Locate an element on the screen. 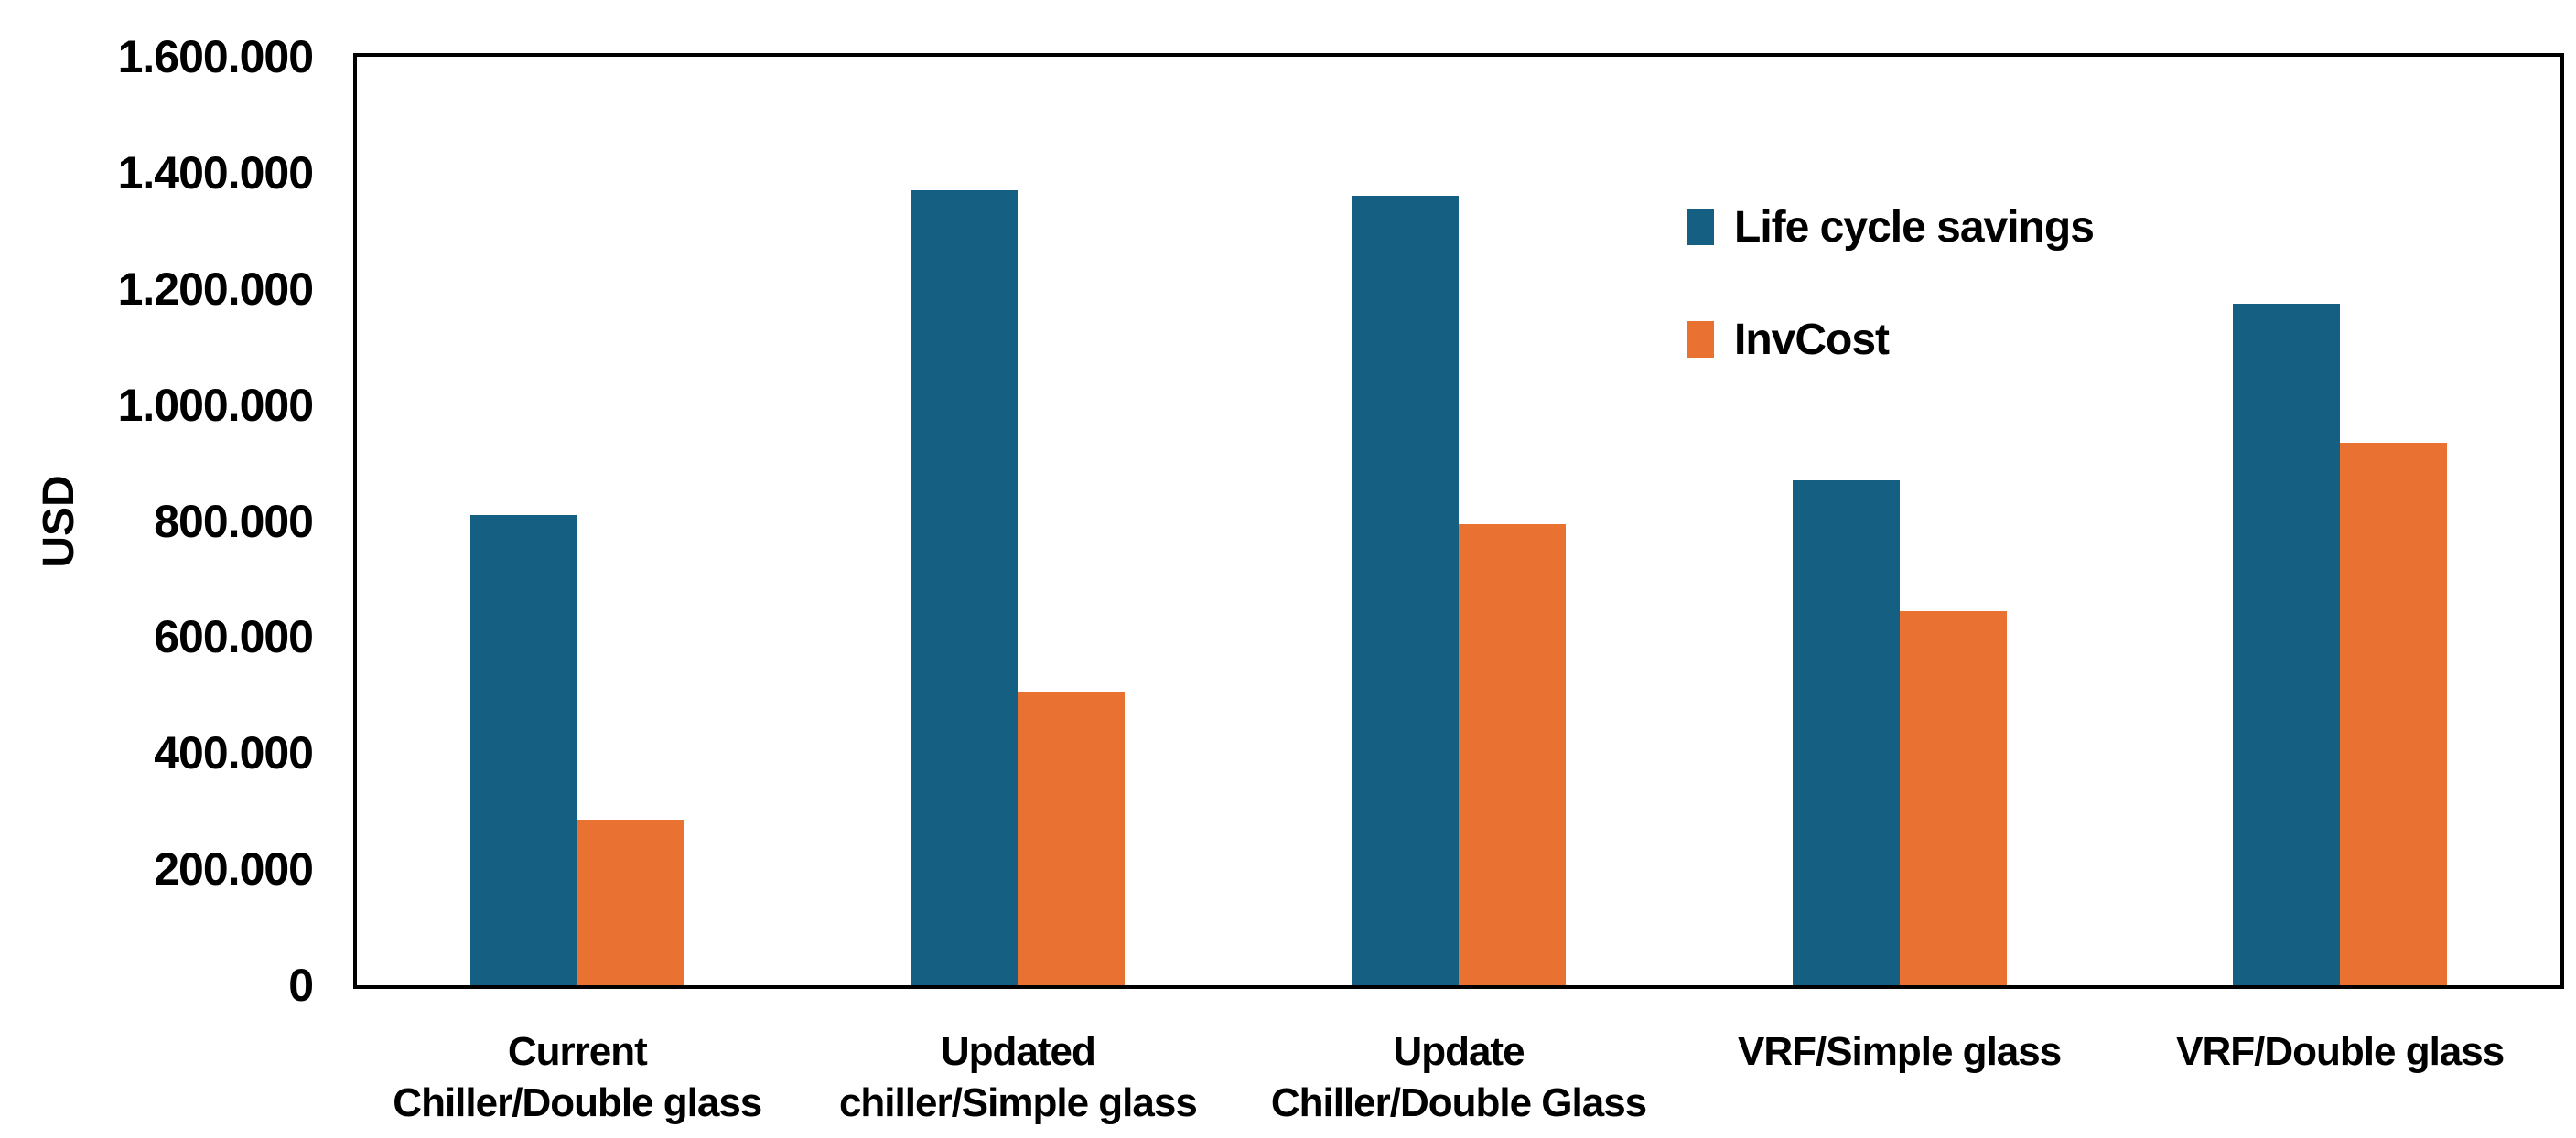 The width and height of the screenshot is (2576, 1138). legend-label: InvCost is located at coordinates (1812, 340).